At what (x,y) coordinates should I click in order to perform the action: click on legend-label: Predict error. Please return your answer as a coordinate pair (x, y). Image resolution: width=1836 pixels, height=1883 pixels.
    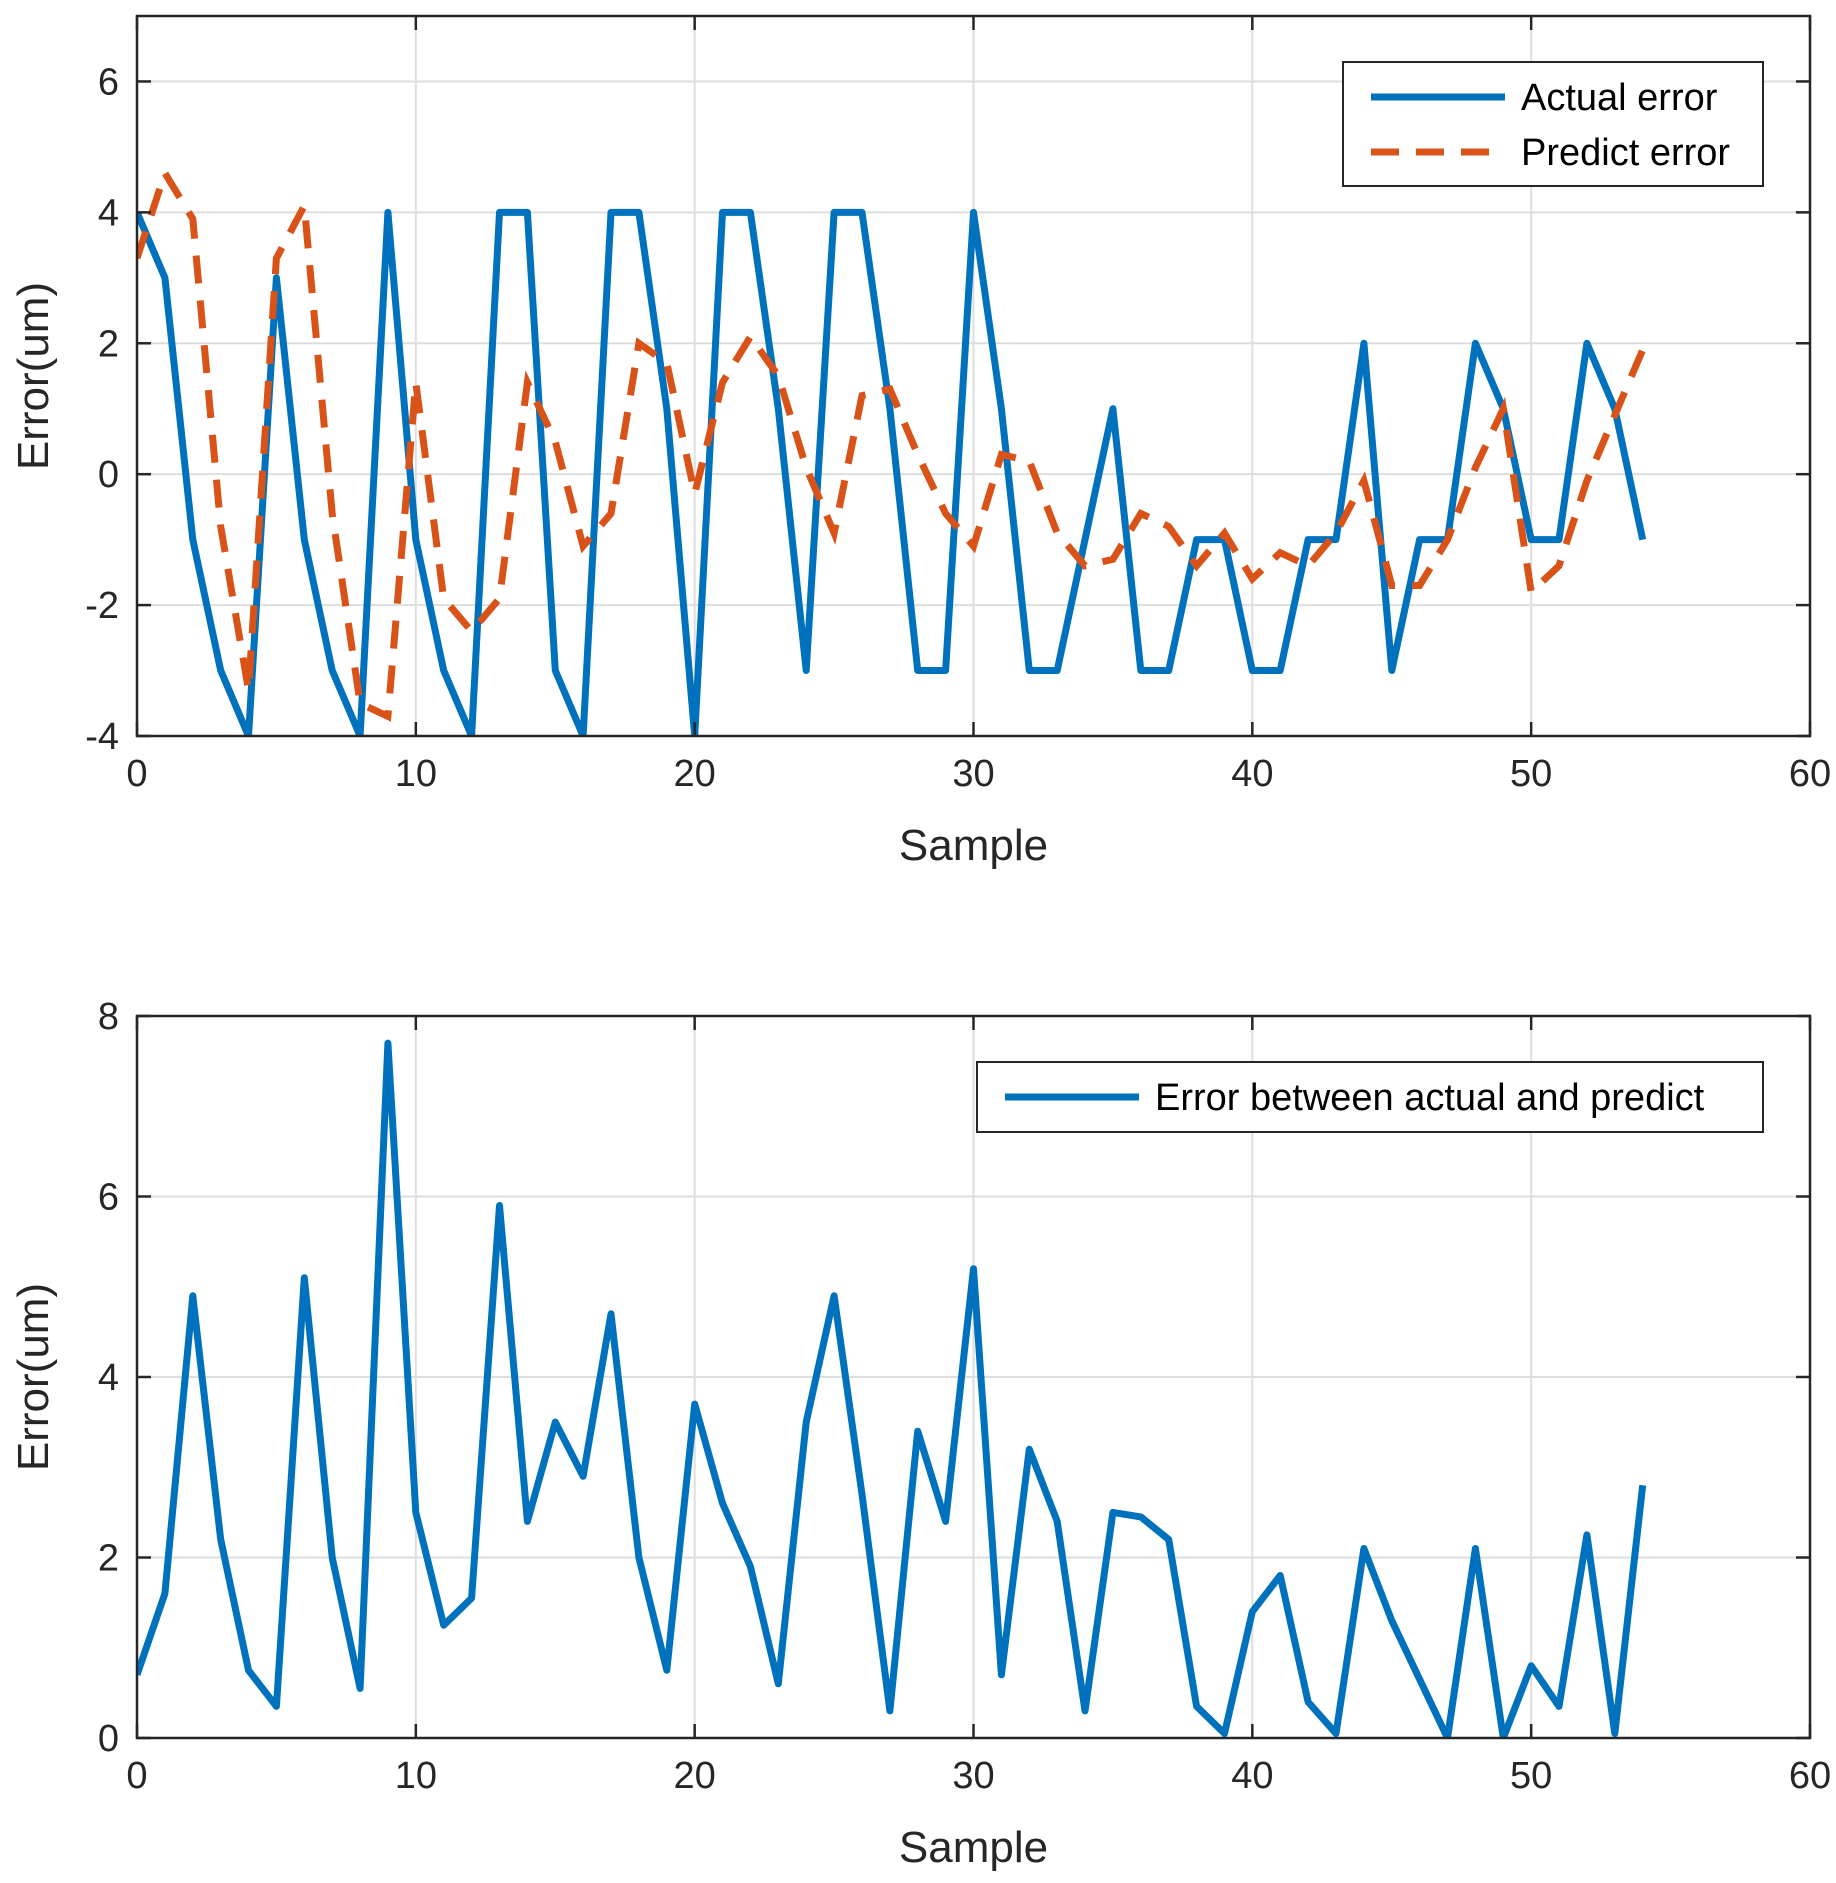
    Looking at the image, I should click on (1625, 153).